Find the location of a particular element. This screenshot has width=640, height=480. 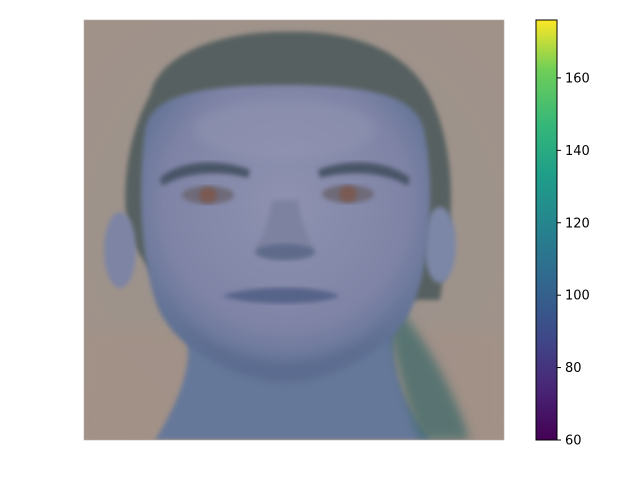

colorbar-tick-label: 160 is located at coordinates (577, 78).